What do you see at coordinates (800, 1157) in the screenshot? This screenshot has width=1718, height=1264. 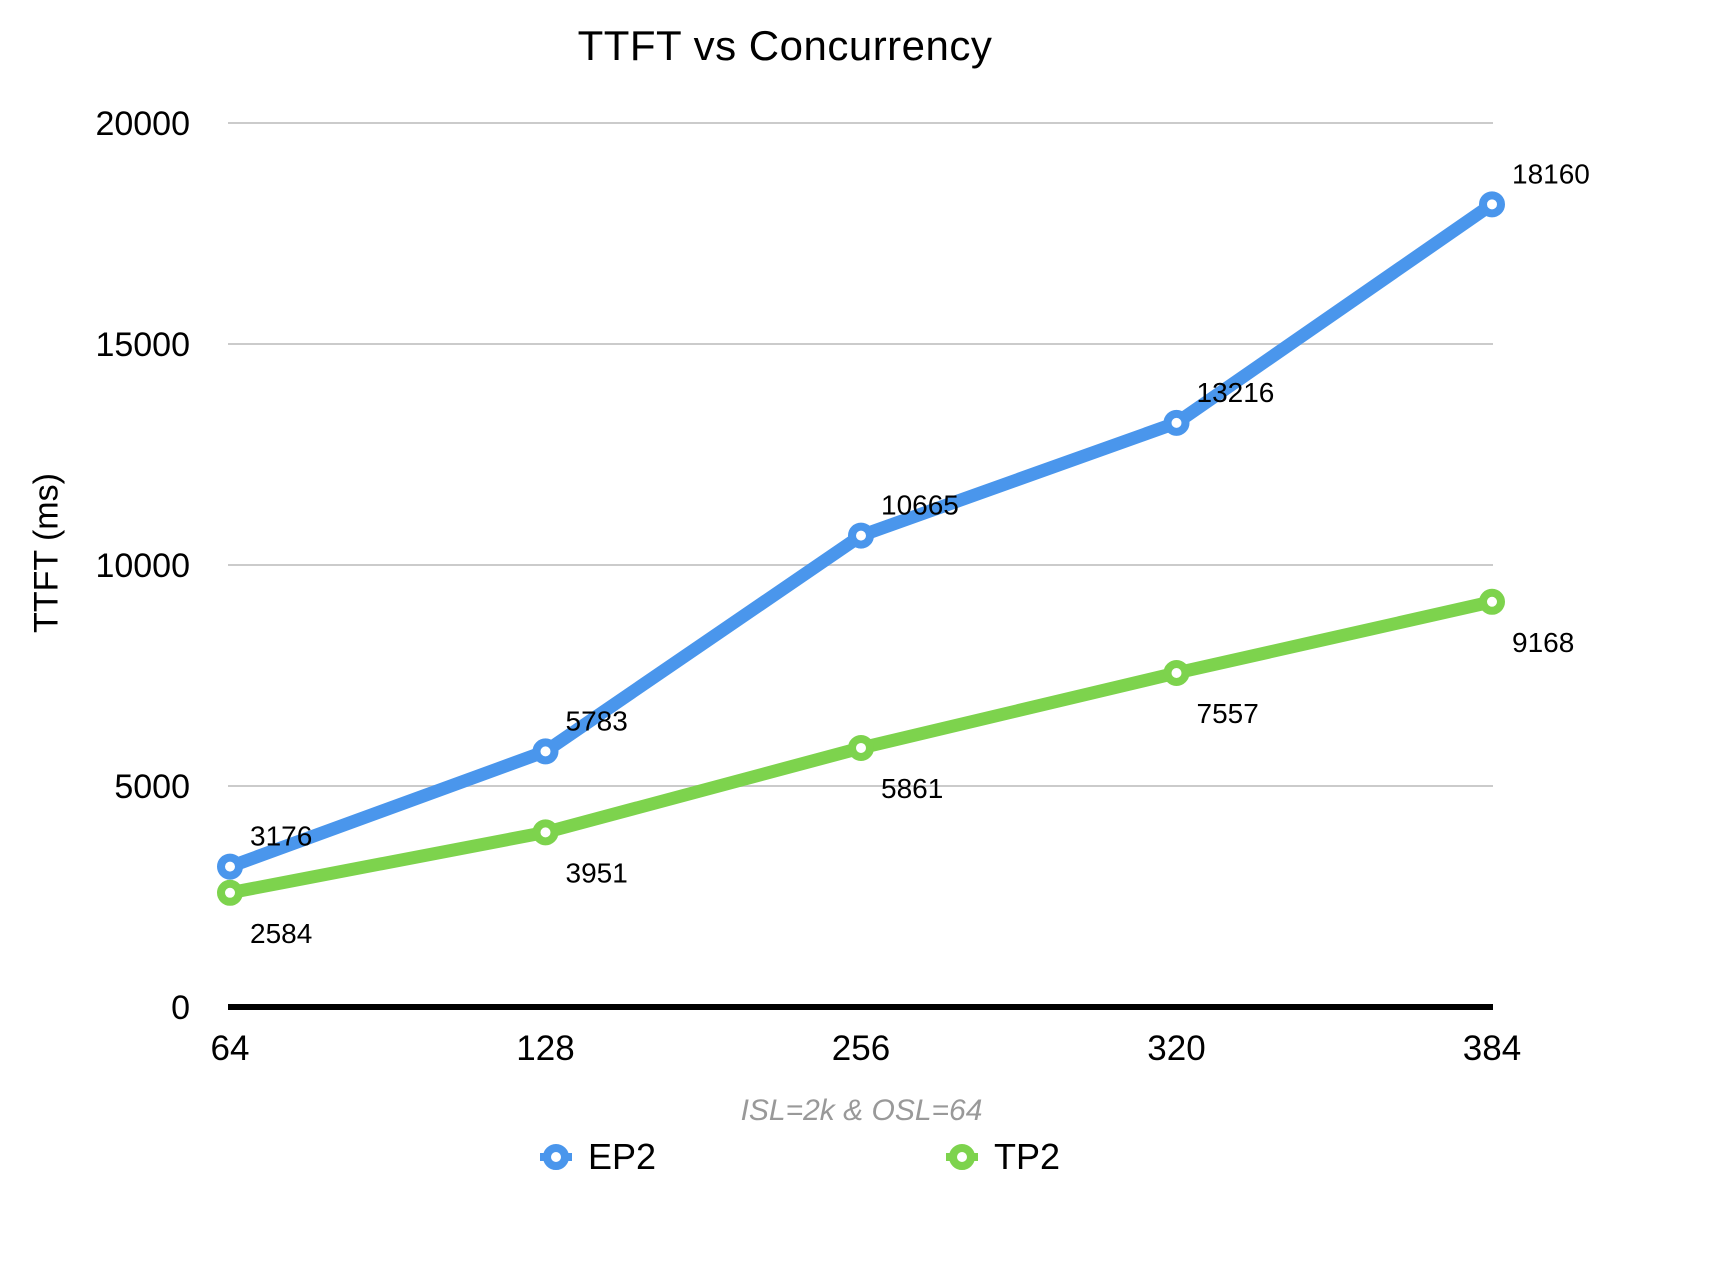 I see `chart-legend: EP2 TP2` at bounding box center [800, 1157].